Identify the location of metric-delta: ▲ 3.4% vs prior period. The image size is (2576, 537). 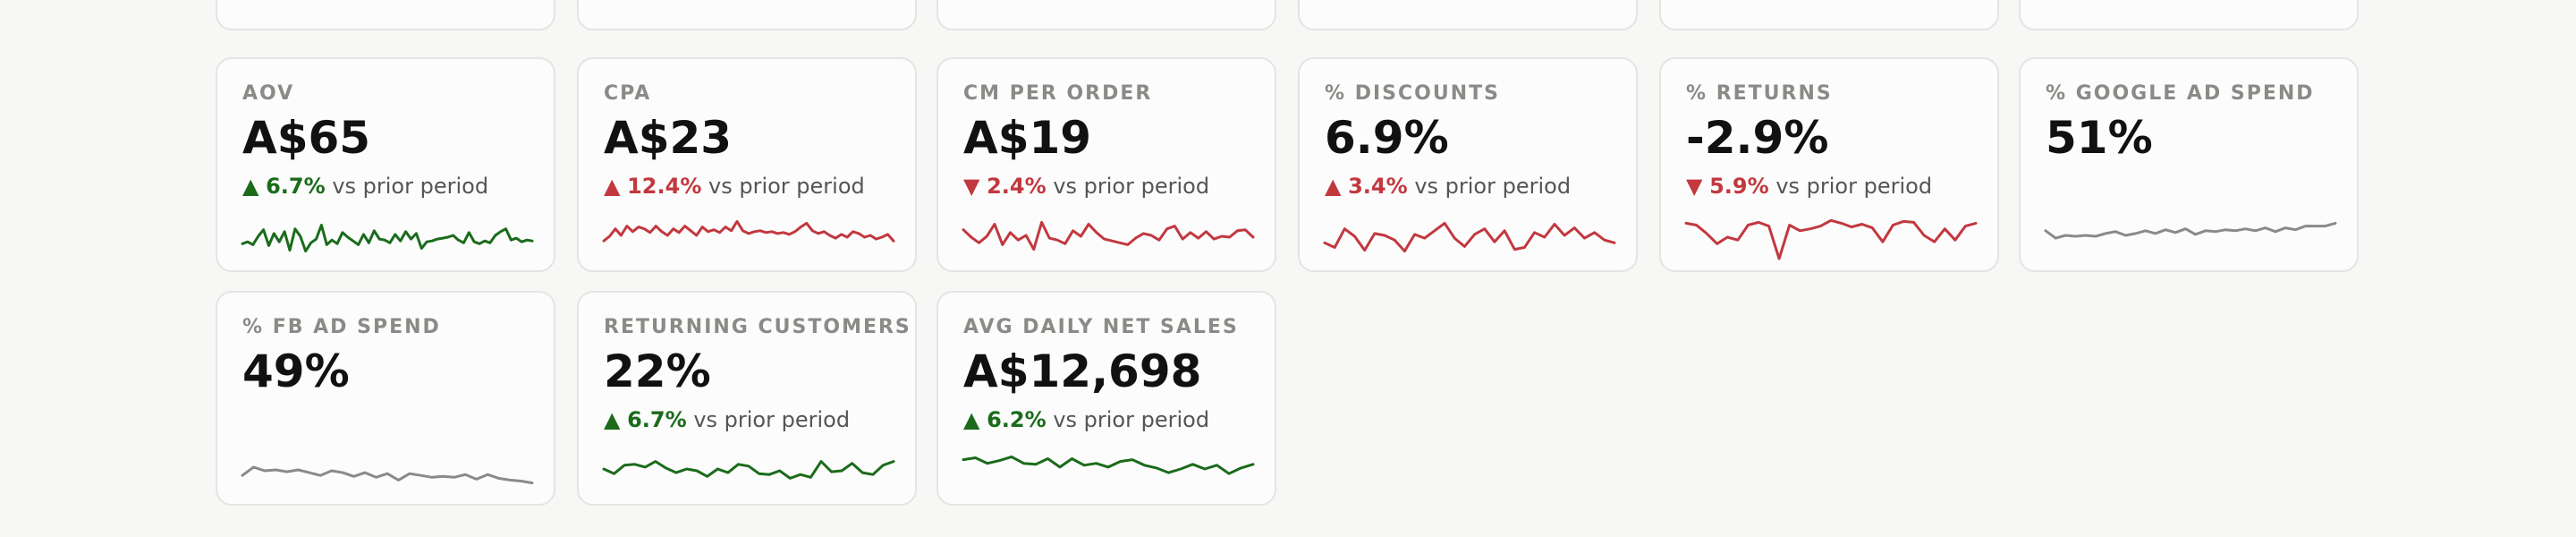
(1448, 186).